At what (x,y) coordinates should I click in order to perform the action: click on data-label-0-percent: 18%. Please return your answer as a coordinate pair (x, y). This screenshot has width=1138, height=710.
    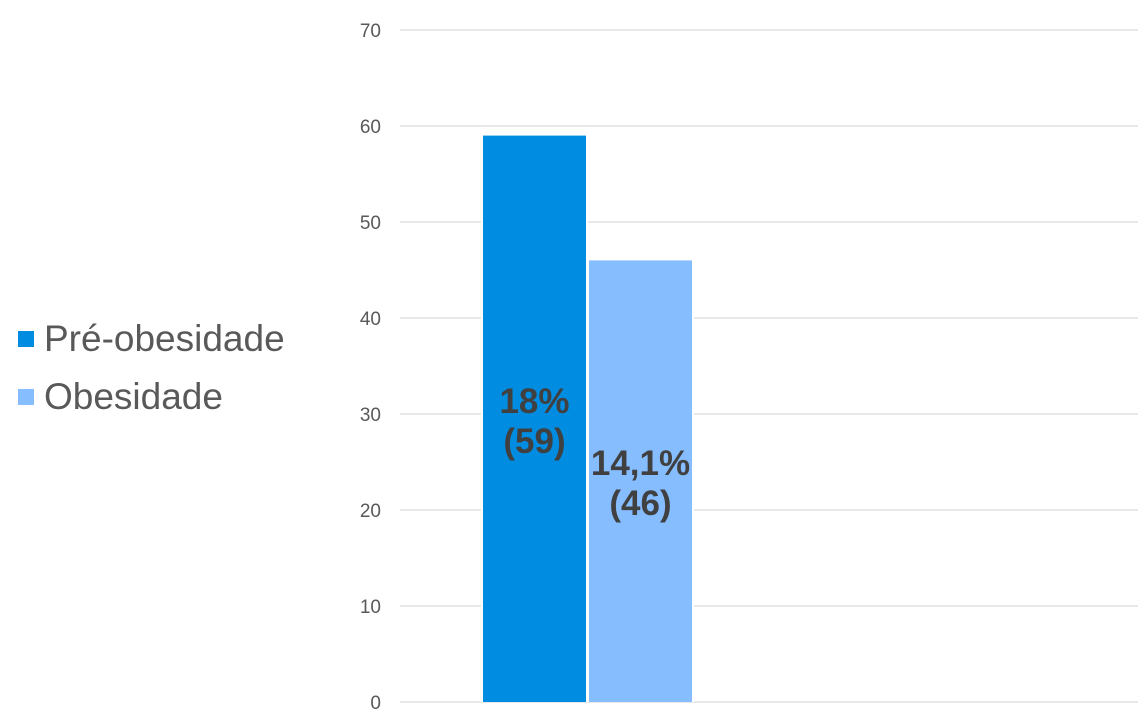
    Looking at the image, I should click on (534, 401).